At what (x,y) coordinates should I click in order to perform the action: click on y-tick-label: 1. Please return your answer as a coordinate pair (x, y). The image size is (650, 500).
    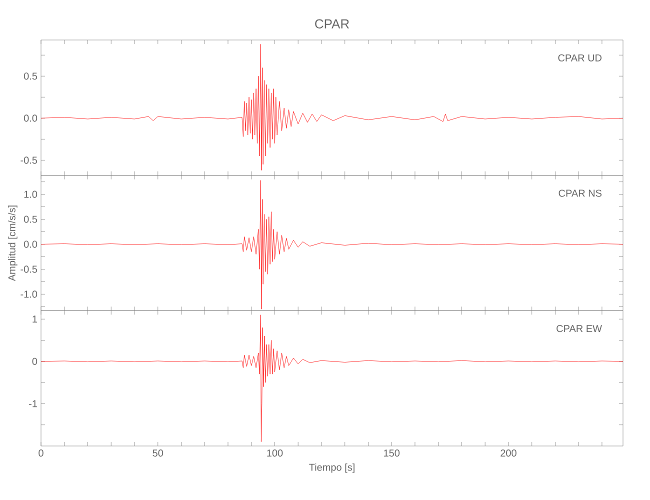
    Looking at the image, I should click on (34, 319).